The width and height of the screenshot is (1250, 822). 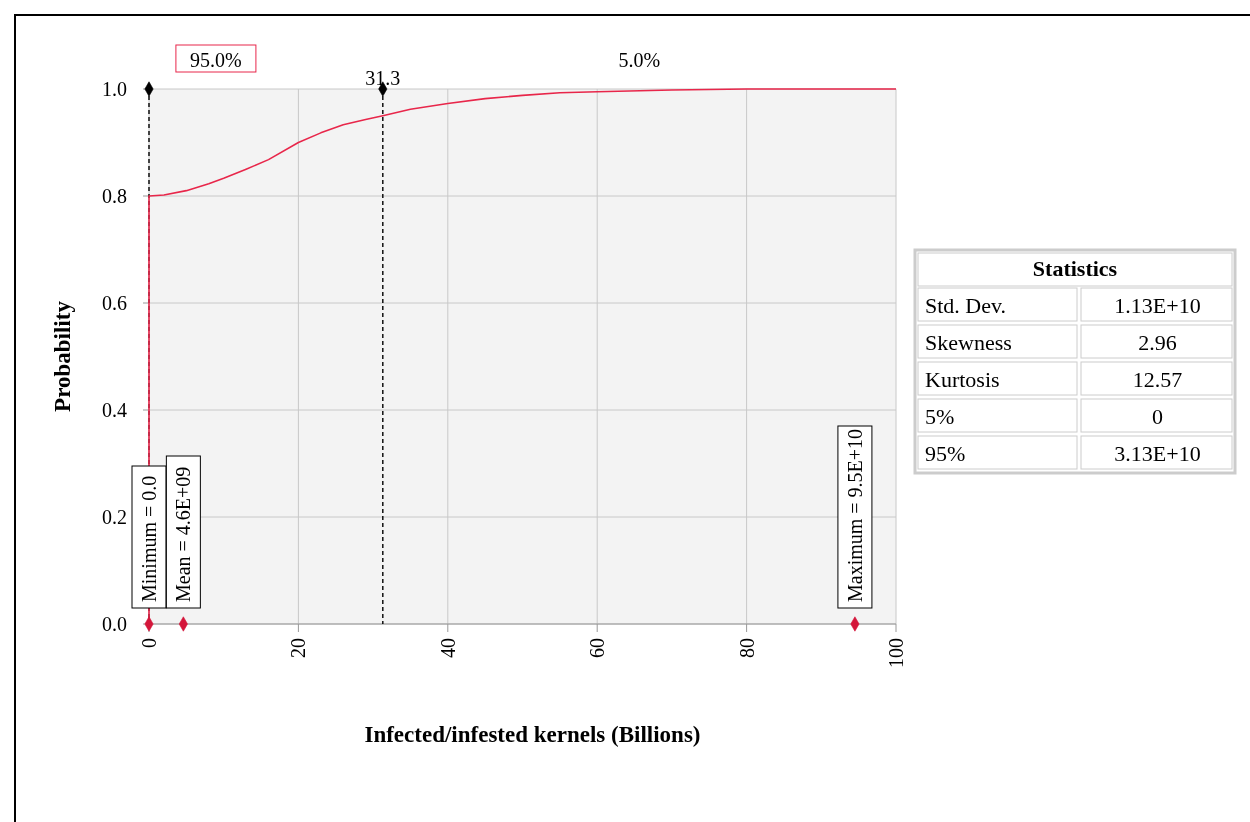 What do you see at coordinates (940, 416) in the screenshot?
I see `category-label: 5%` at bounding box center [940, 416].